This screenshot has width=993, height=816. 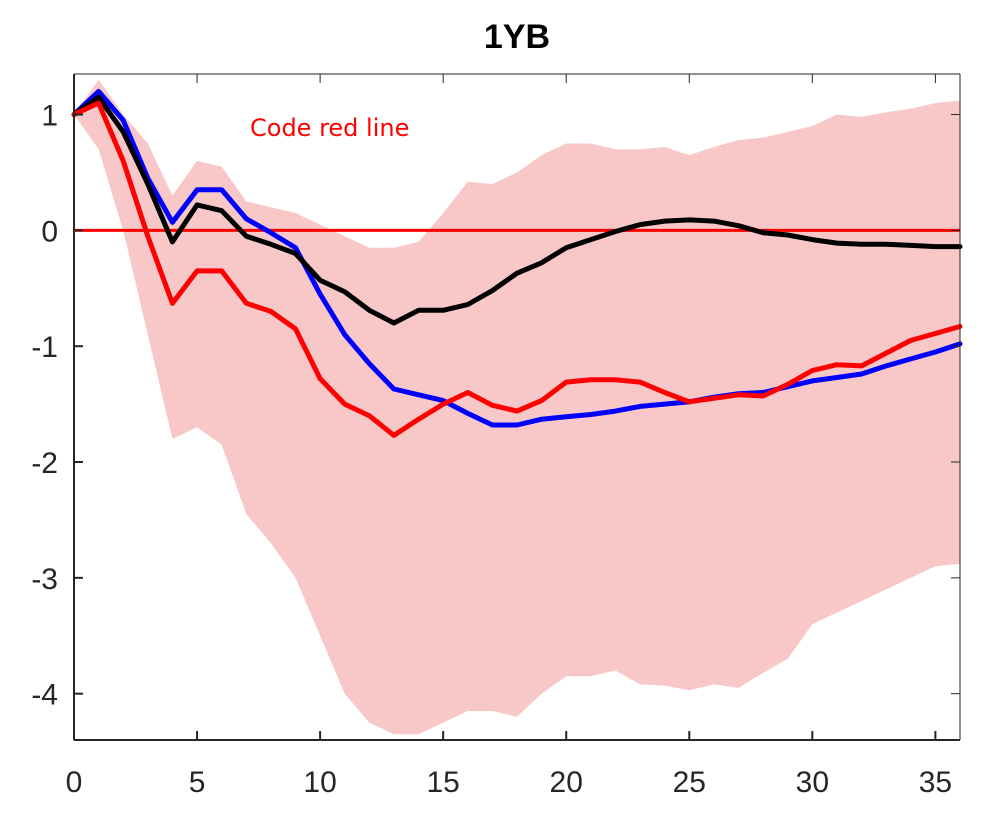 I want to click on x-tick-label: 10, so click(x=319, y=782).